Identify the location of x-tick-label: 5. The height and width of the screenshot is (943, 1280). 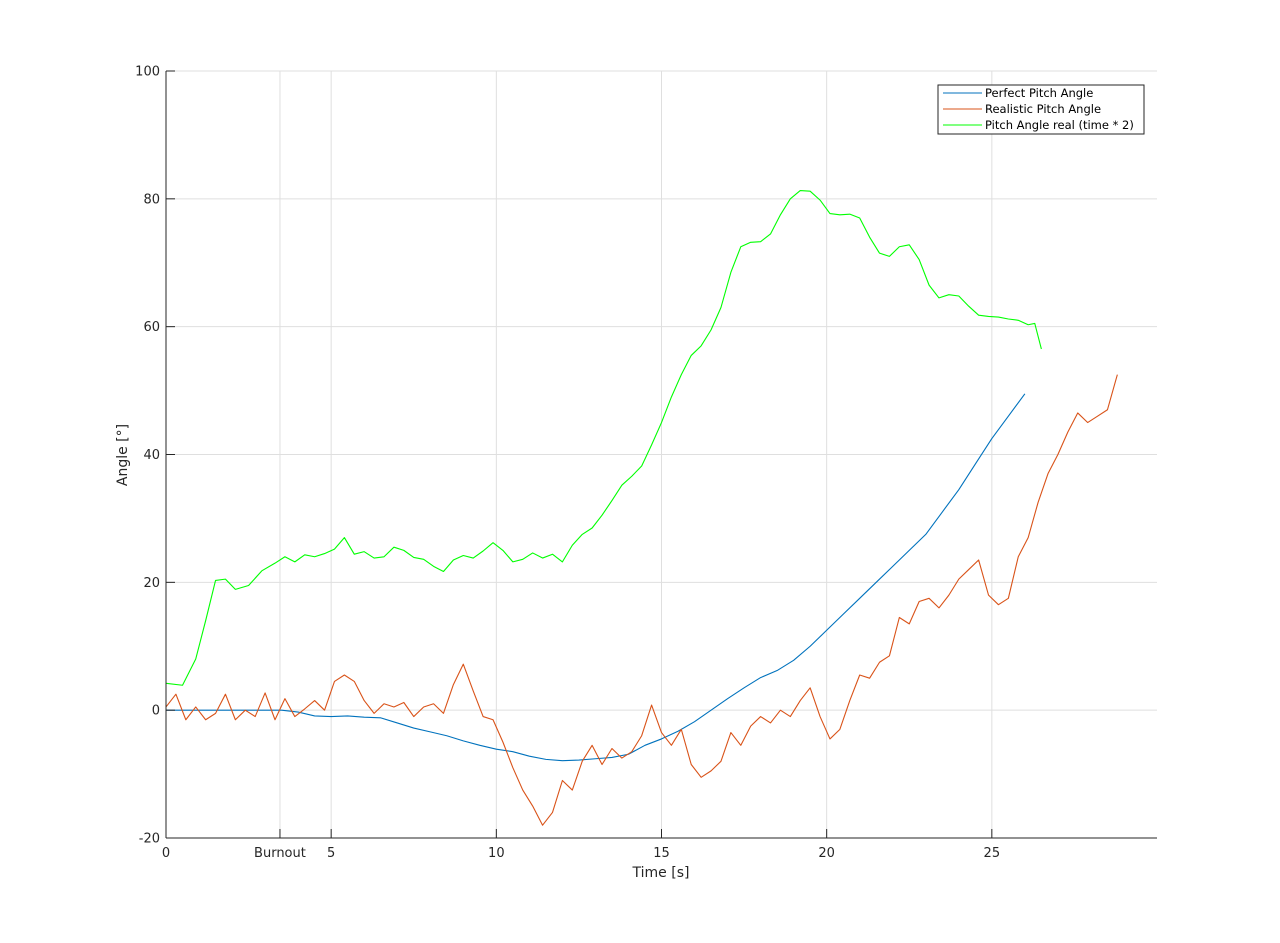
(331, 853).